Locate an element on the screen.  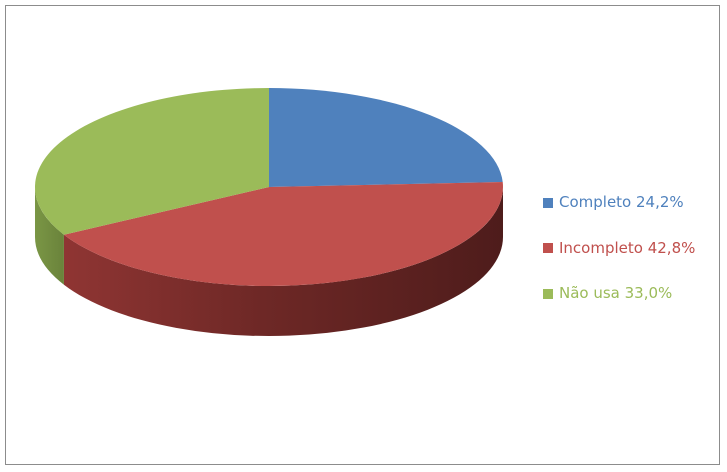
pie-slice-completo is located at coordinates (386, 137).